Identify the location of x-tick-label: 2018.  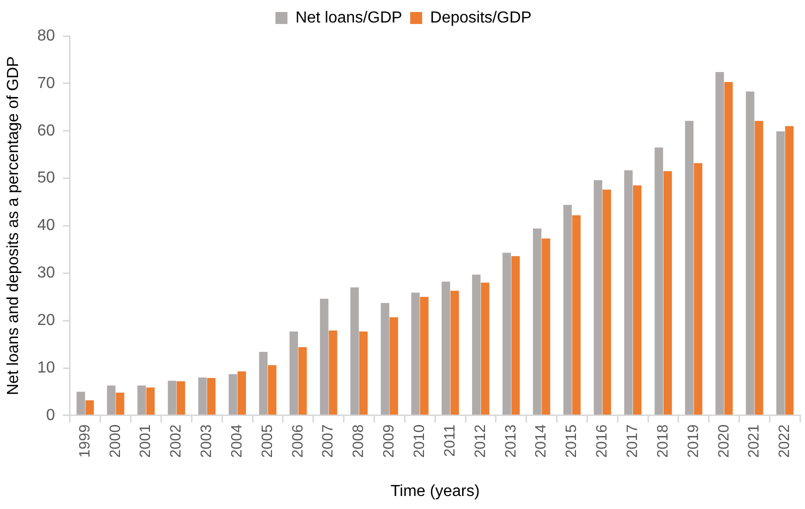
(663, 441).